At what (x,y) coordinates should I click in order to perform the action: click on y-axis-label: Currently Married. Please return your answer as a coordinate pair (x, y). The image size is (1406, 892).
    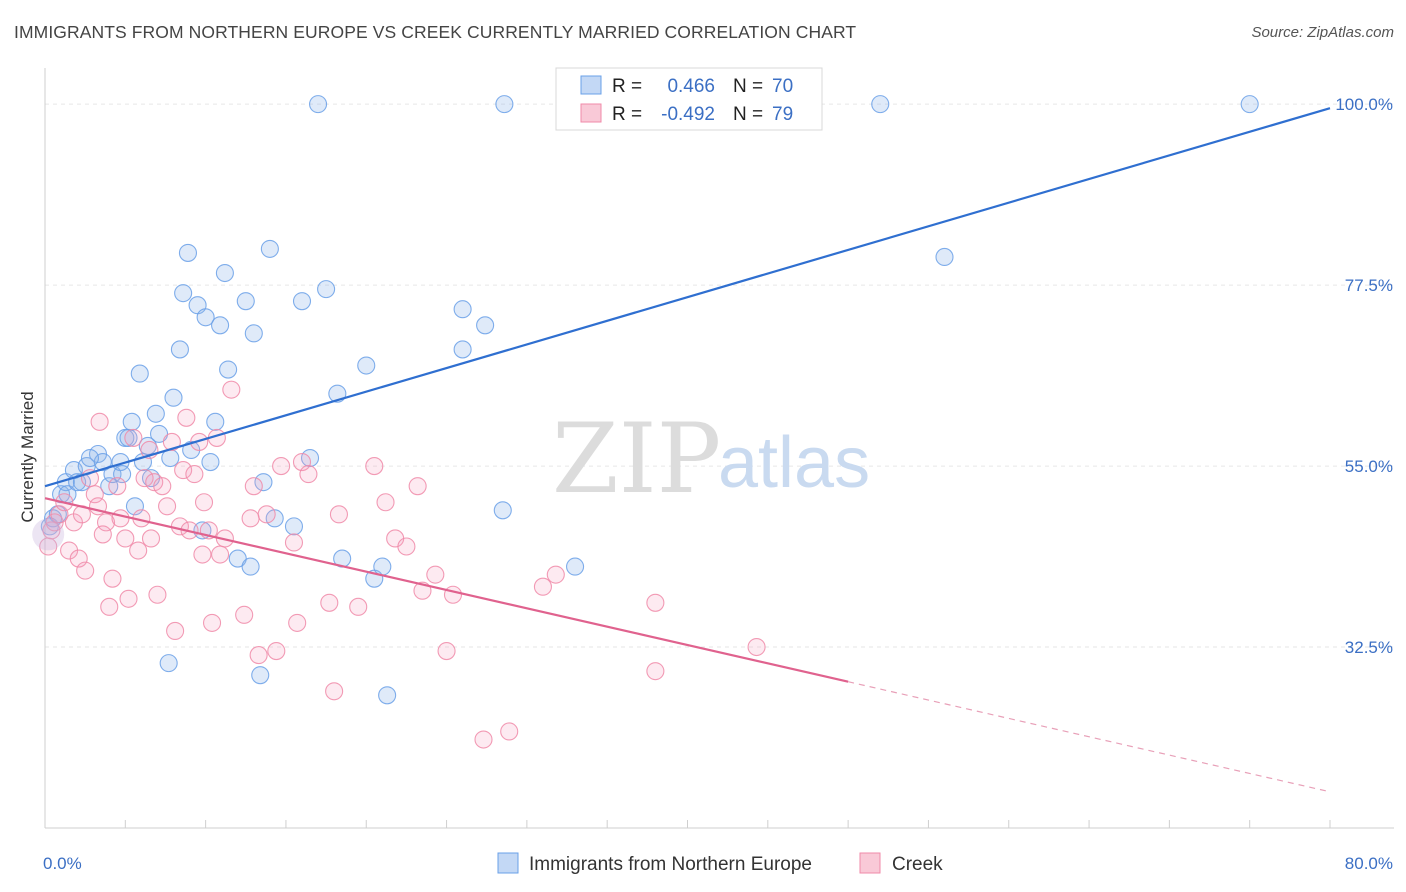
    Looking at the image, I should click on (27, 456).